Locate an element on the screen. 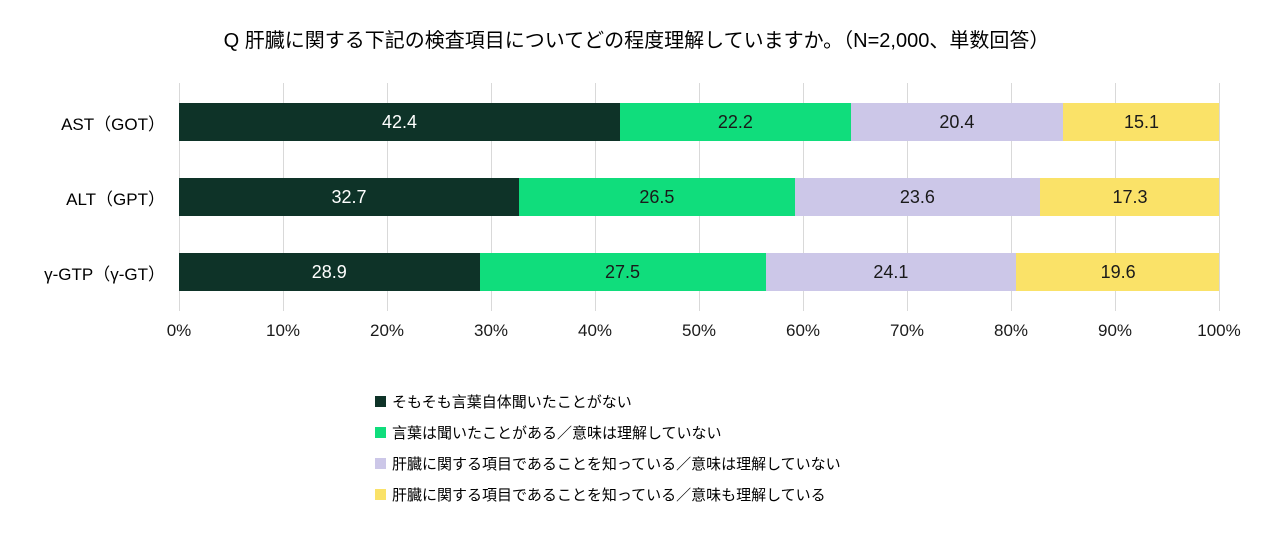 The image size is (1273, 538). category-label: AST（GOT） is located at coordinates (113, 124).